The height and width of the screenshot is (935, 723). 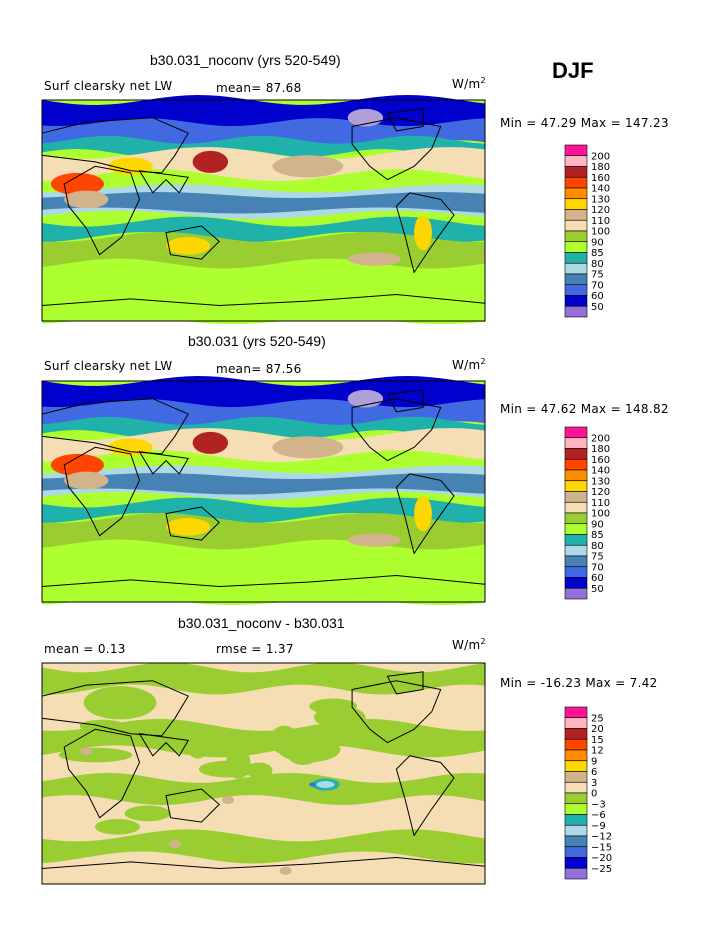 I want to click on panel3-colorbar-label: 15, so click(x=597, y=740).